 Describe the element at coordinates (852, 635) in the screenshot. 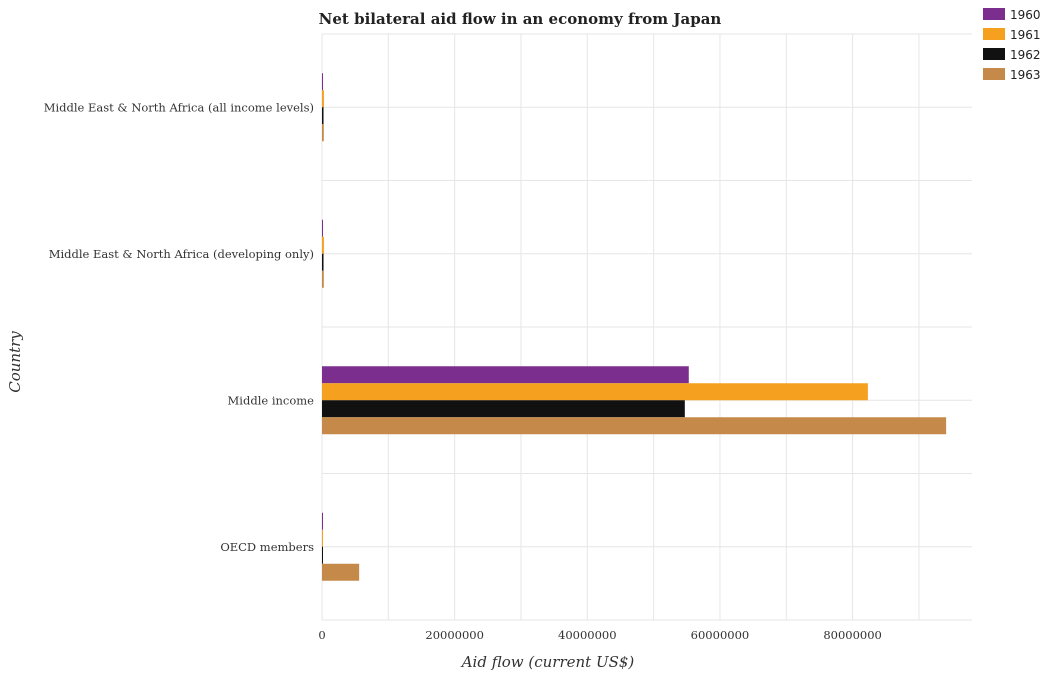

I see `x-tick-label: 80000000` at that location.